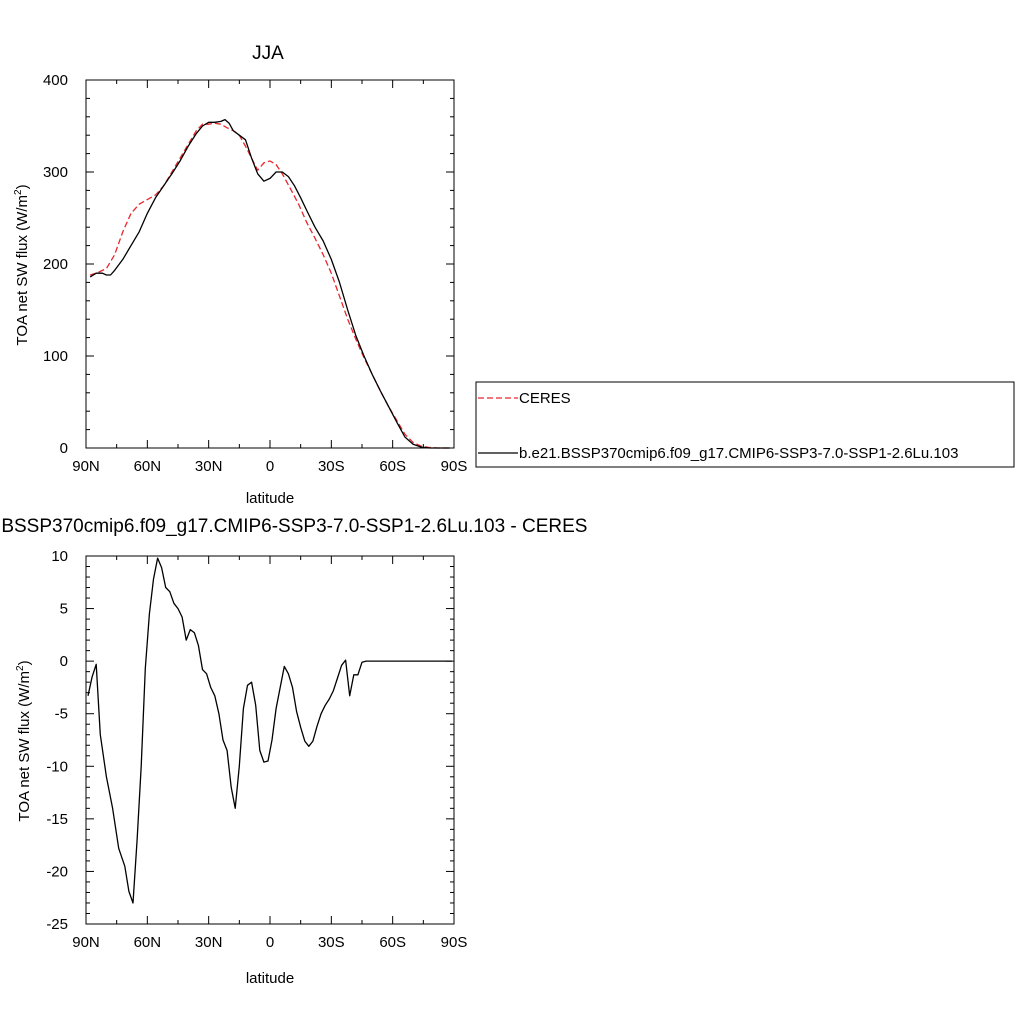 The image size is (1024, 1024). Describe the element at coordinates (57, 819) in the screenshot. I see `y-tick-label: -15` at that location.